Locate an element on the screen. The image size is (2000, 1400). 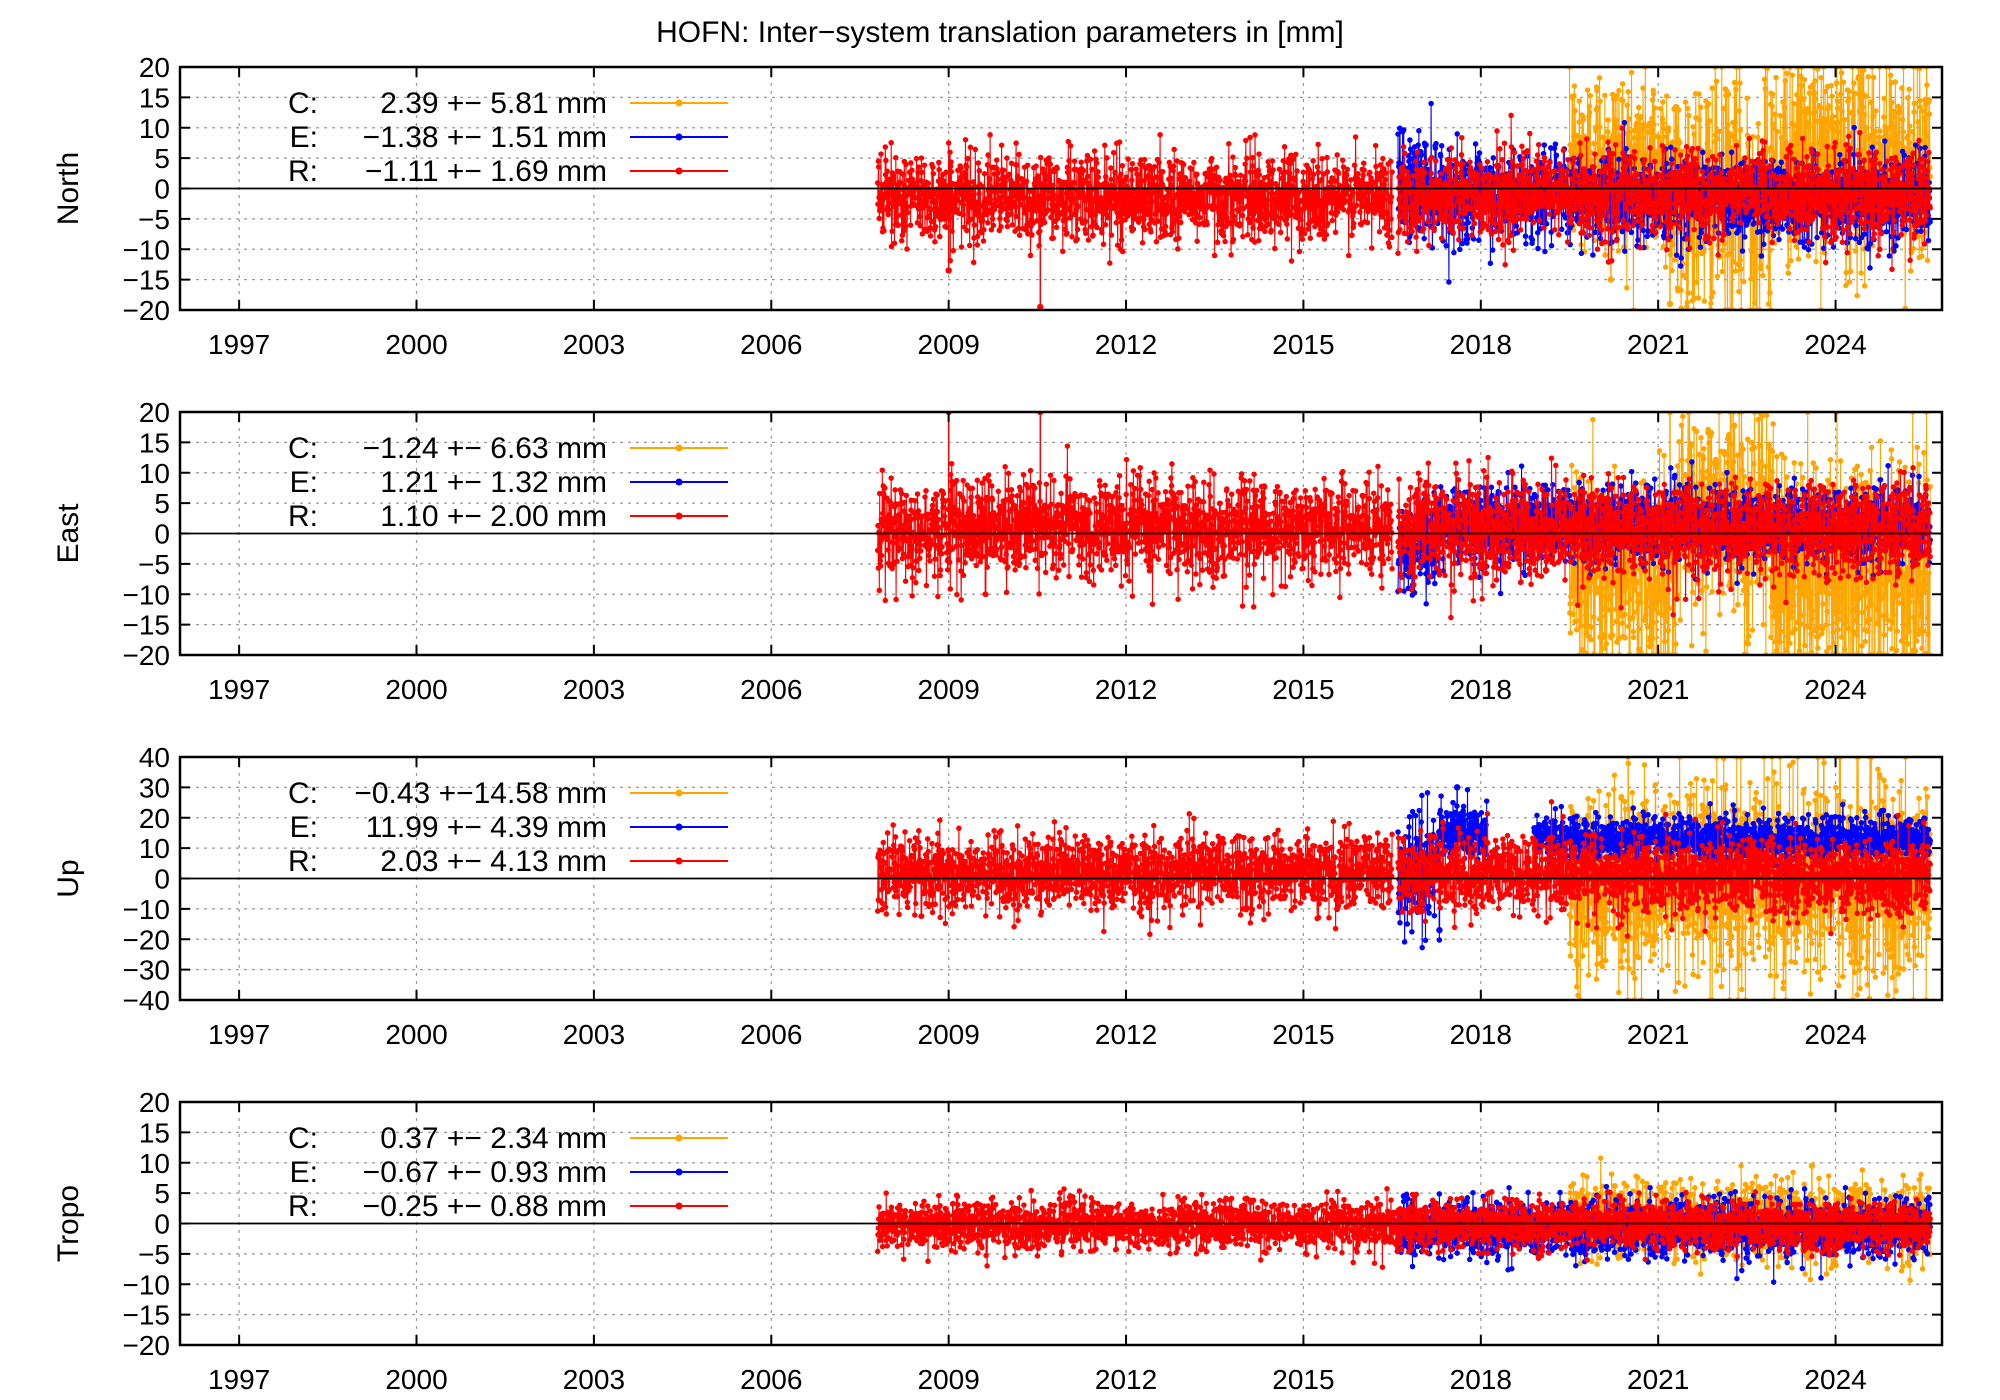
y-axis-label: East is located at coordinates (68, 533).